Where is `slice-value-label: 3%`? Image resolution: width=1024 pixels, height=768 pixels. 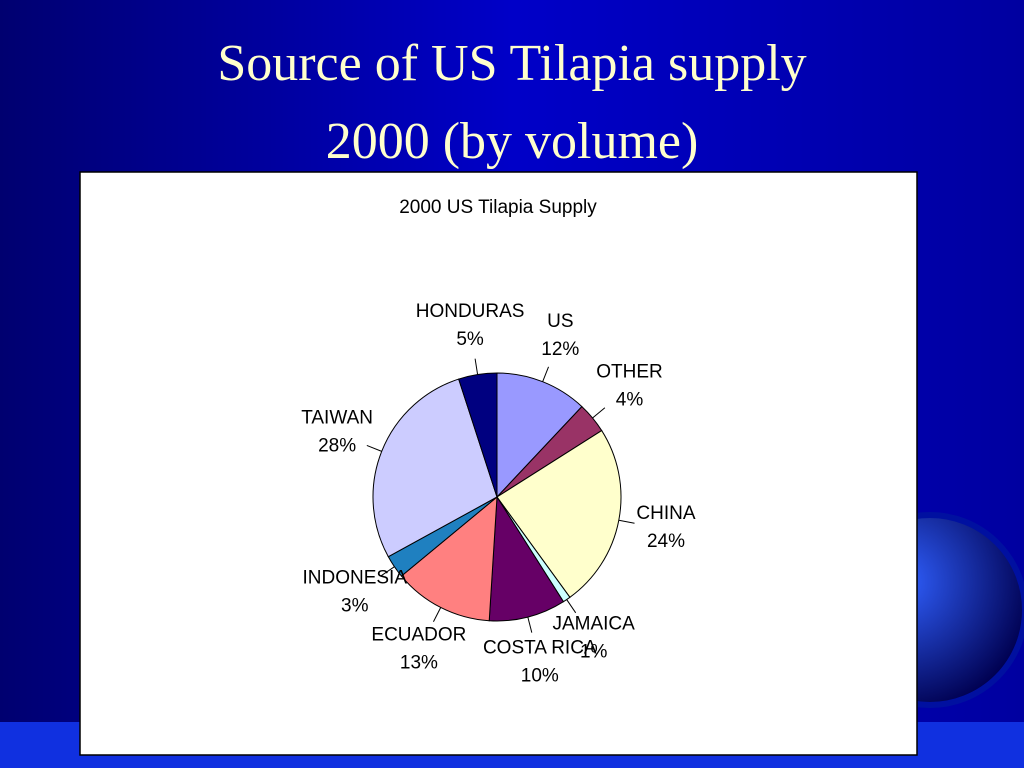 slice-value-label: 3% is located at coordinates (355, 606).